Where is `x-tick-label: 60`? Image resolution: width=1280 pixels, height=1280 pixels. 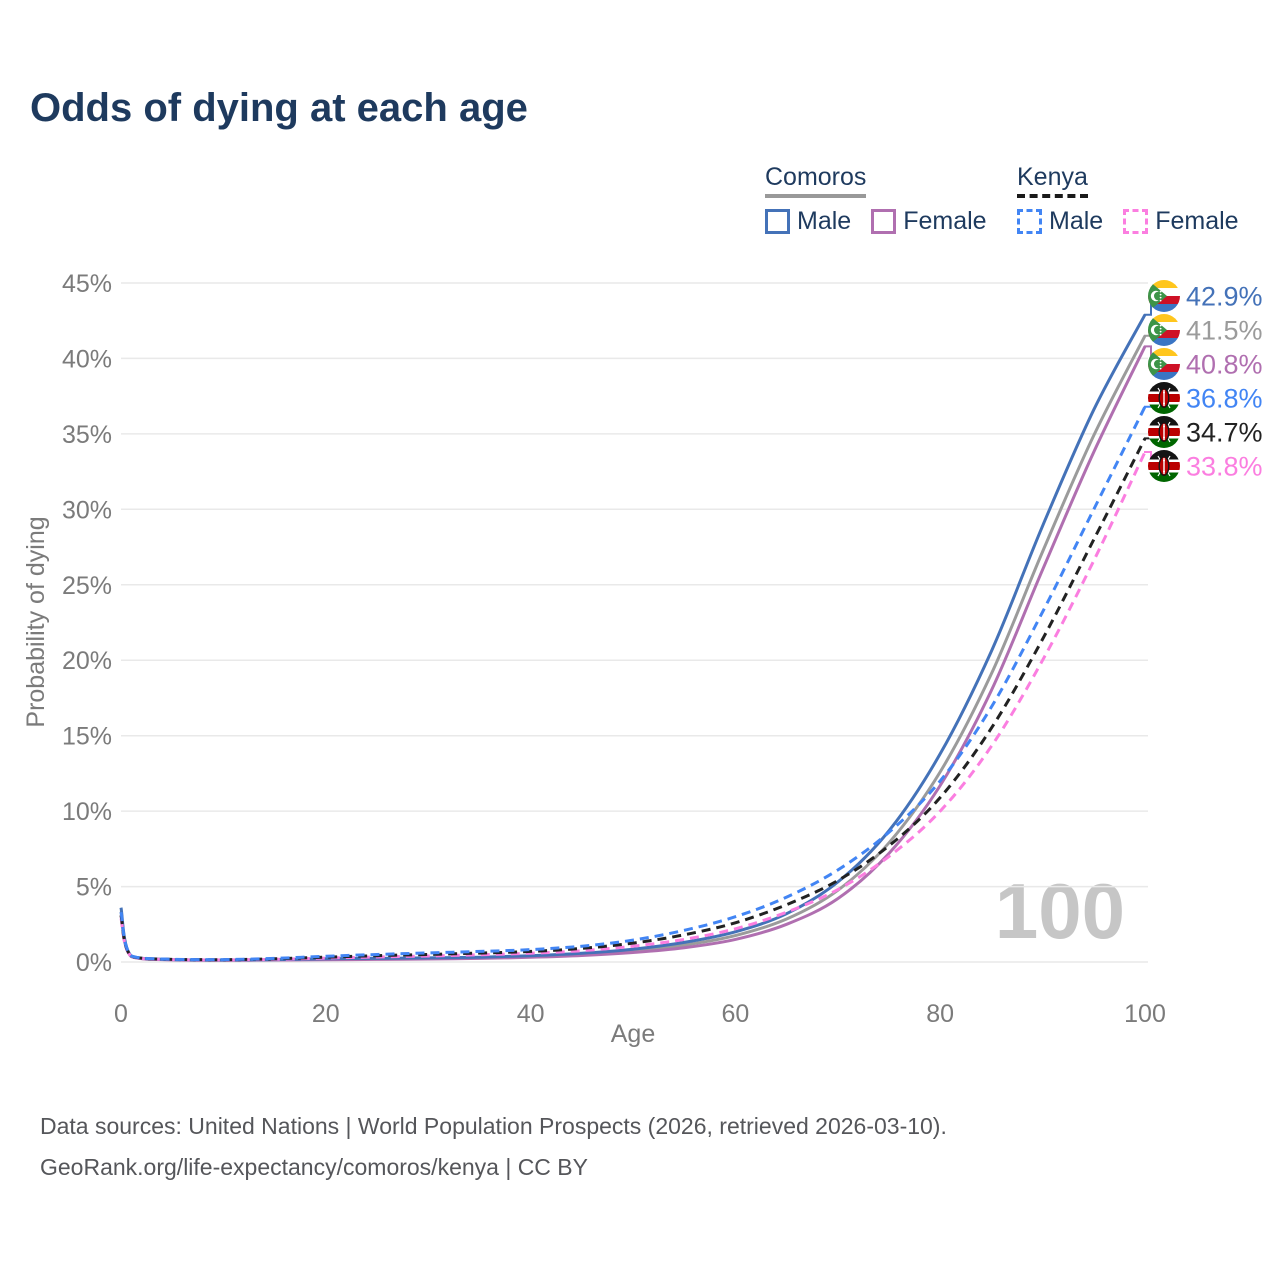 x-tick-label: 60 is located at coordinates (735, 1014).